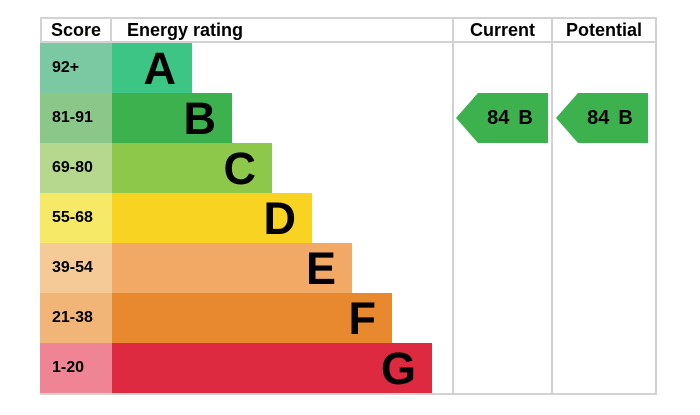  Describe the element at coordinates (348, 394) in the screenshot. I see `table-bottom-border` at that location.